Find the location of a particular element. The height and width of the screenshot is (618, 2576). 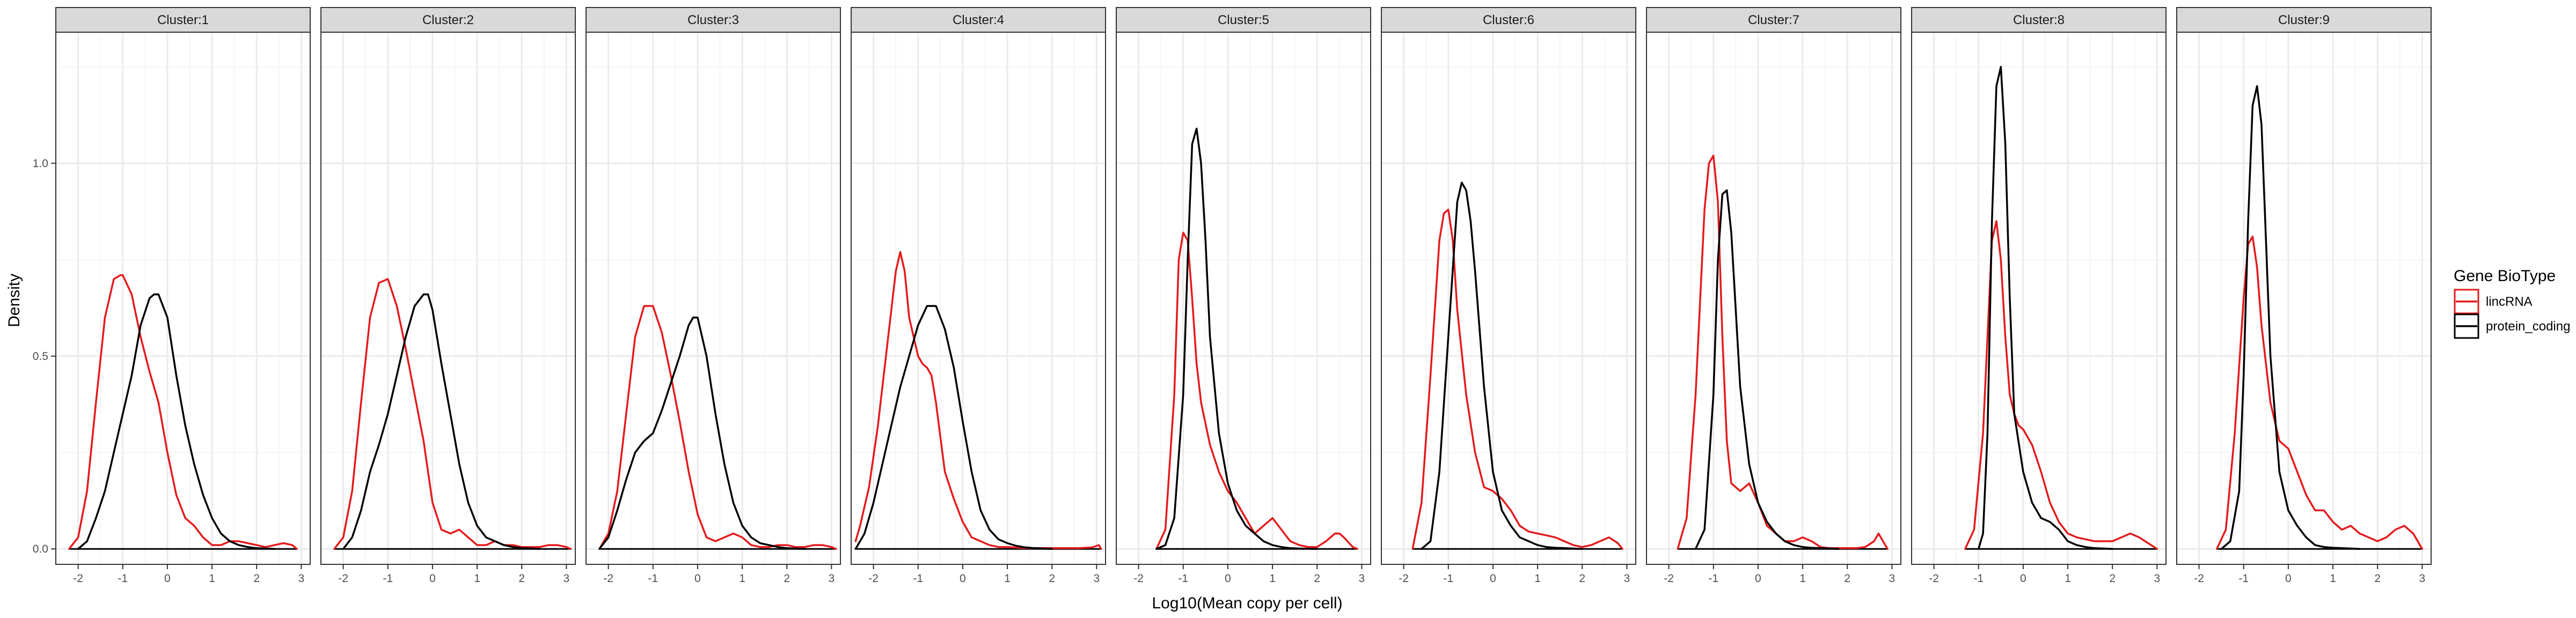

facet-strip-label: Cluster:9 is located at coordinates (2304, 20).